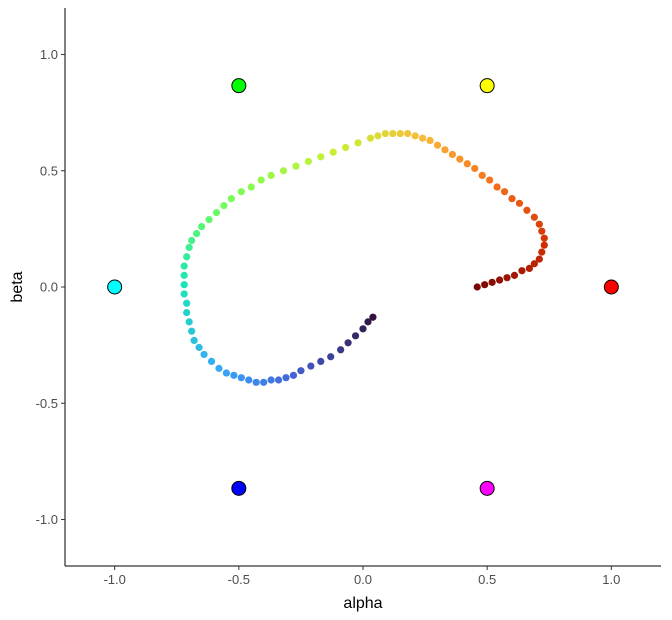 The height and width of the screenshot is (620, 672). What do you see at coordinates (362, 603) in the screenshot?
I see `x-axis-title: alpha` at bounding box center [362, 603].